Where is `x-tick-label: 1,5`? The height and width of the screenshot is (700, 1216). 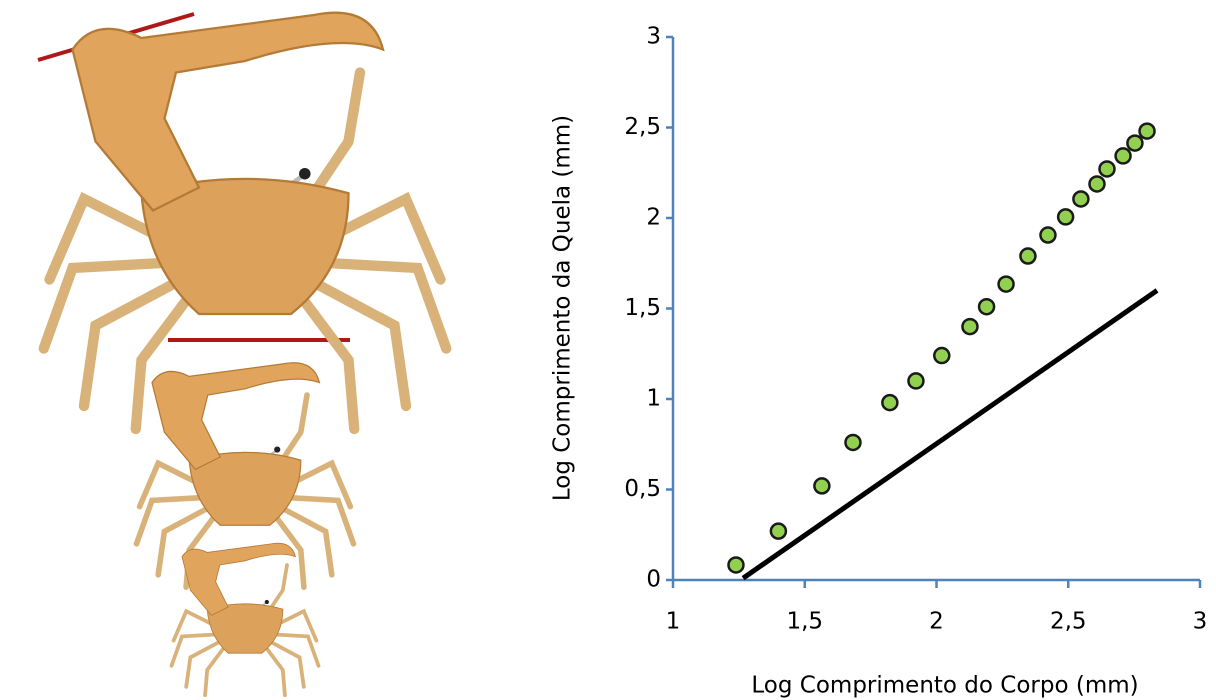
x-tick-label: 1,5 is located at coordinates (804, 622).